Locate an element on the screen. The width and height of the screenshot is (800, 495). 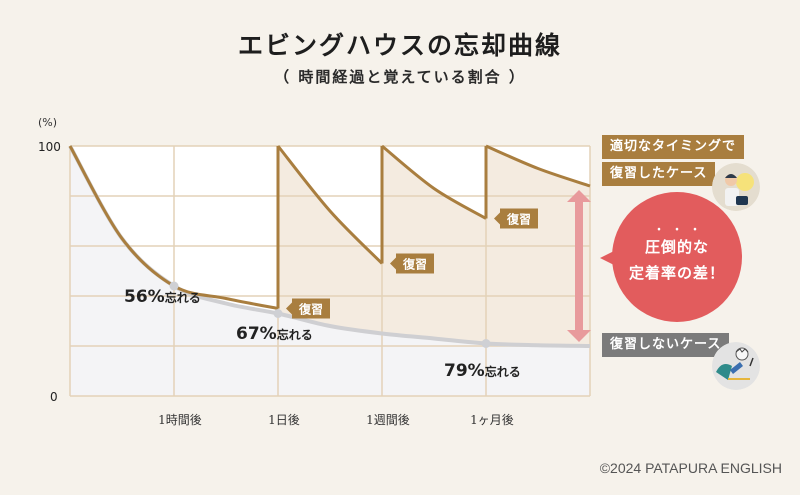
gap-arrow-shaft is located at coordinates (579, 266).